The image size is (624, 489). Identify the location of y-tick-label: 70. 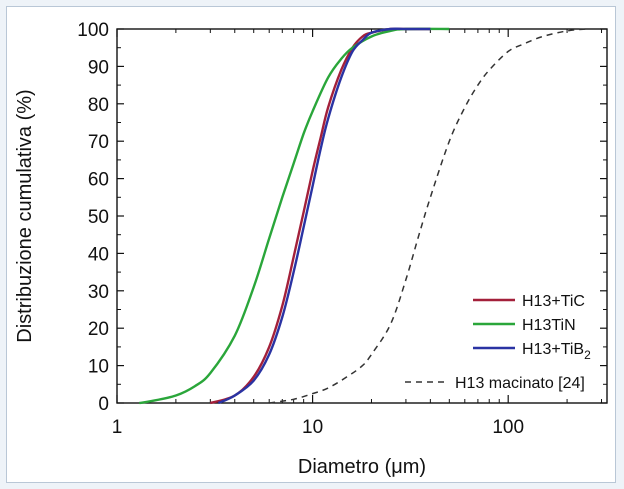
(98, 142).